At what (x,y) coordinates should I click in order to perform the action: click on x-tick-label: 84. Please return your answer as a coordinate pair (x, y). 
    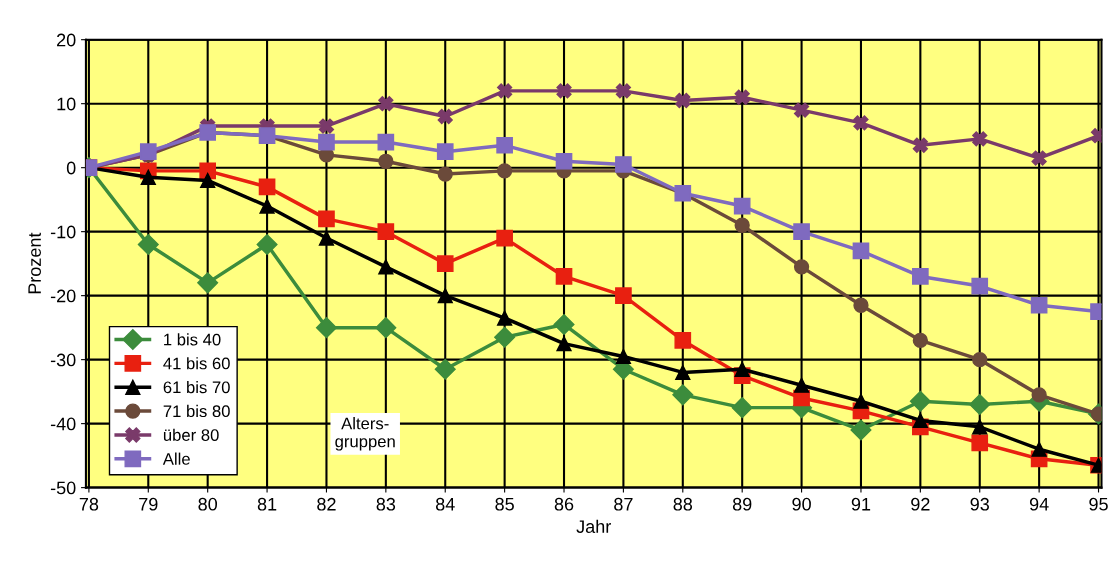
    Looking at the image, I should click on (445, 504).